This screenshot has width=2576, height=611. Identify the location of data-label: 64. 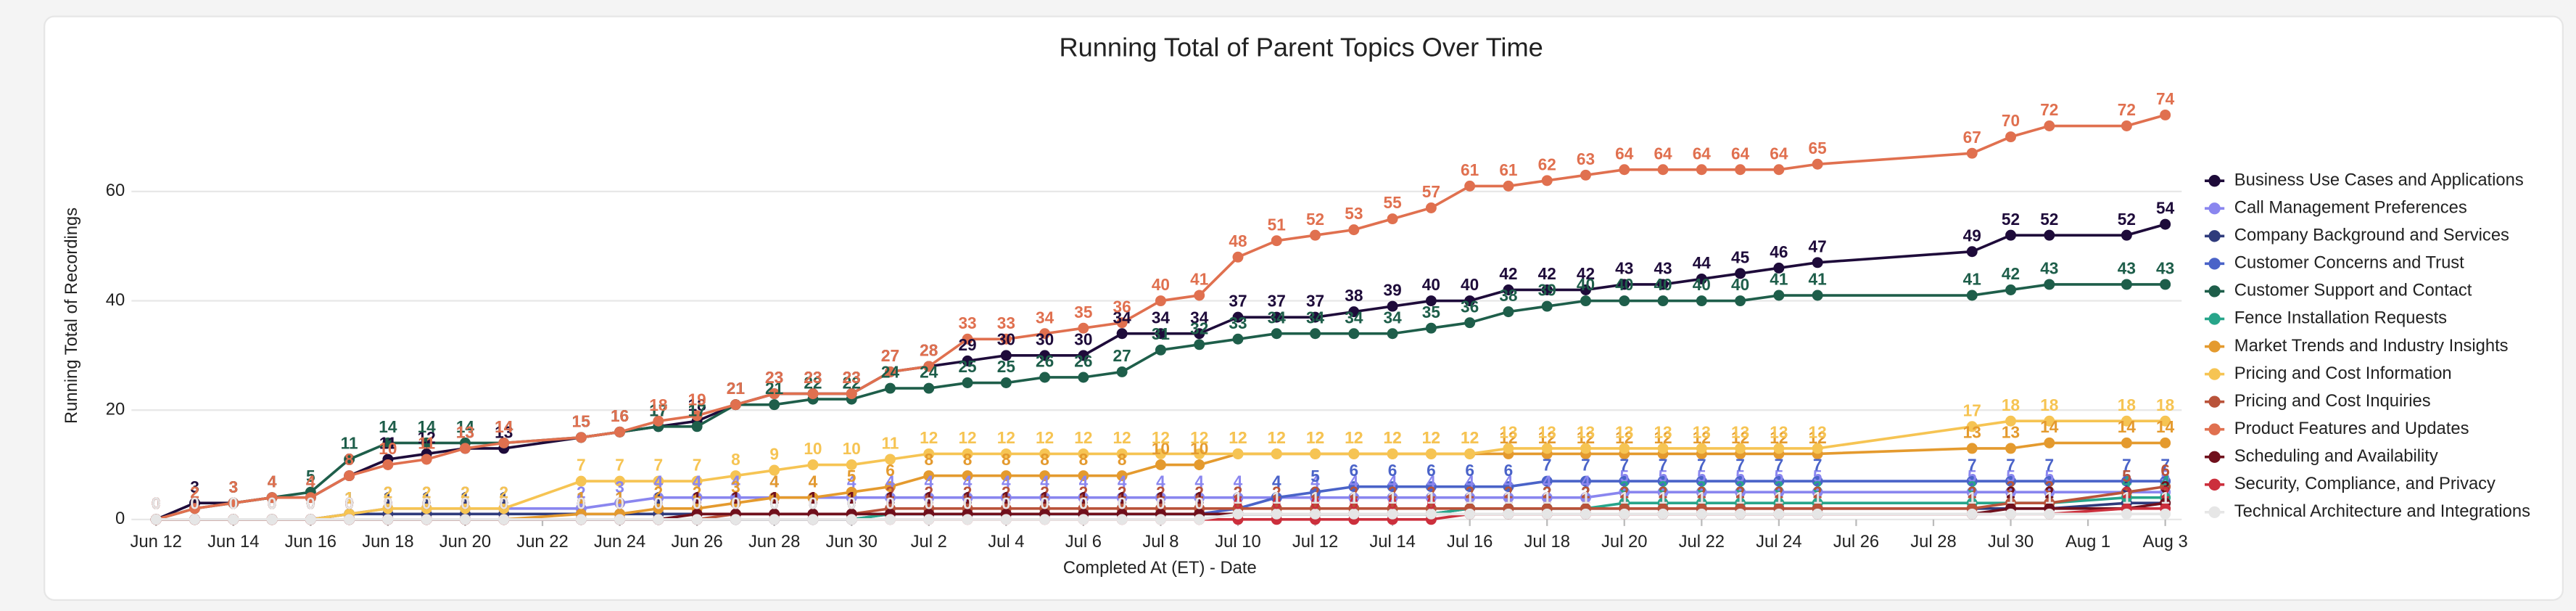
(1740, 153).